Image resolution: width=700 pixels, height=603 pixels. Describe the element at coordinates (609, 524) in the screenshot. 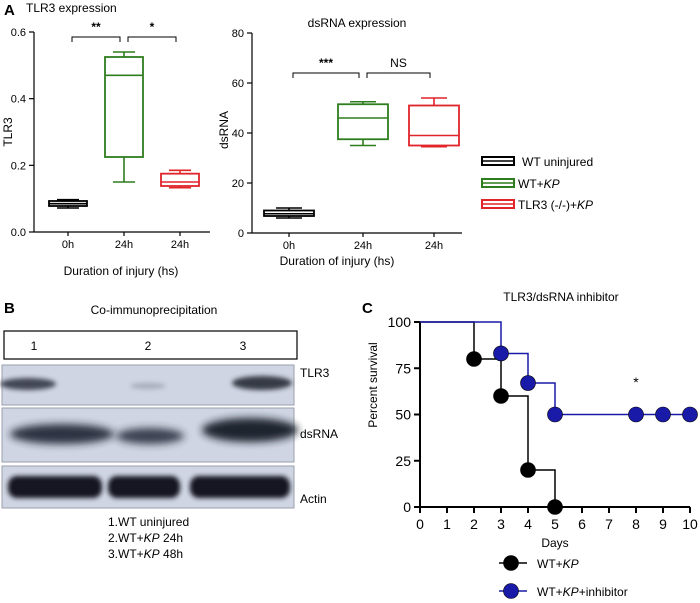

I see `x-tick-label: 7` at that location.